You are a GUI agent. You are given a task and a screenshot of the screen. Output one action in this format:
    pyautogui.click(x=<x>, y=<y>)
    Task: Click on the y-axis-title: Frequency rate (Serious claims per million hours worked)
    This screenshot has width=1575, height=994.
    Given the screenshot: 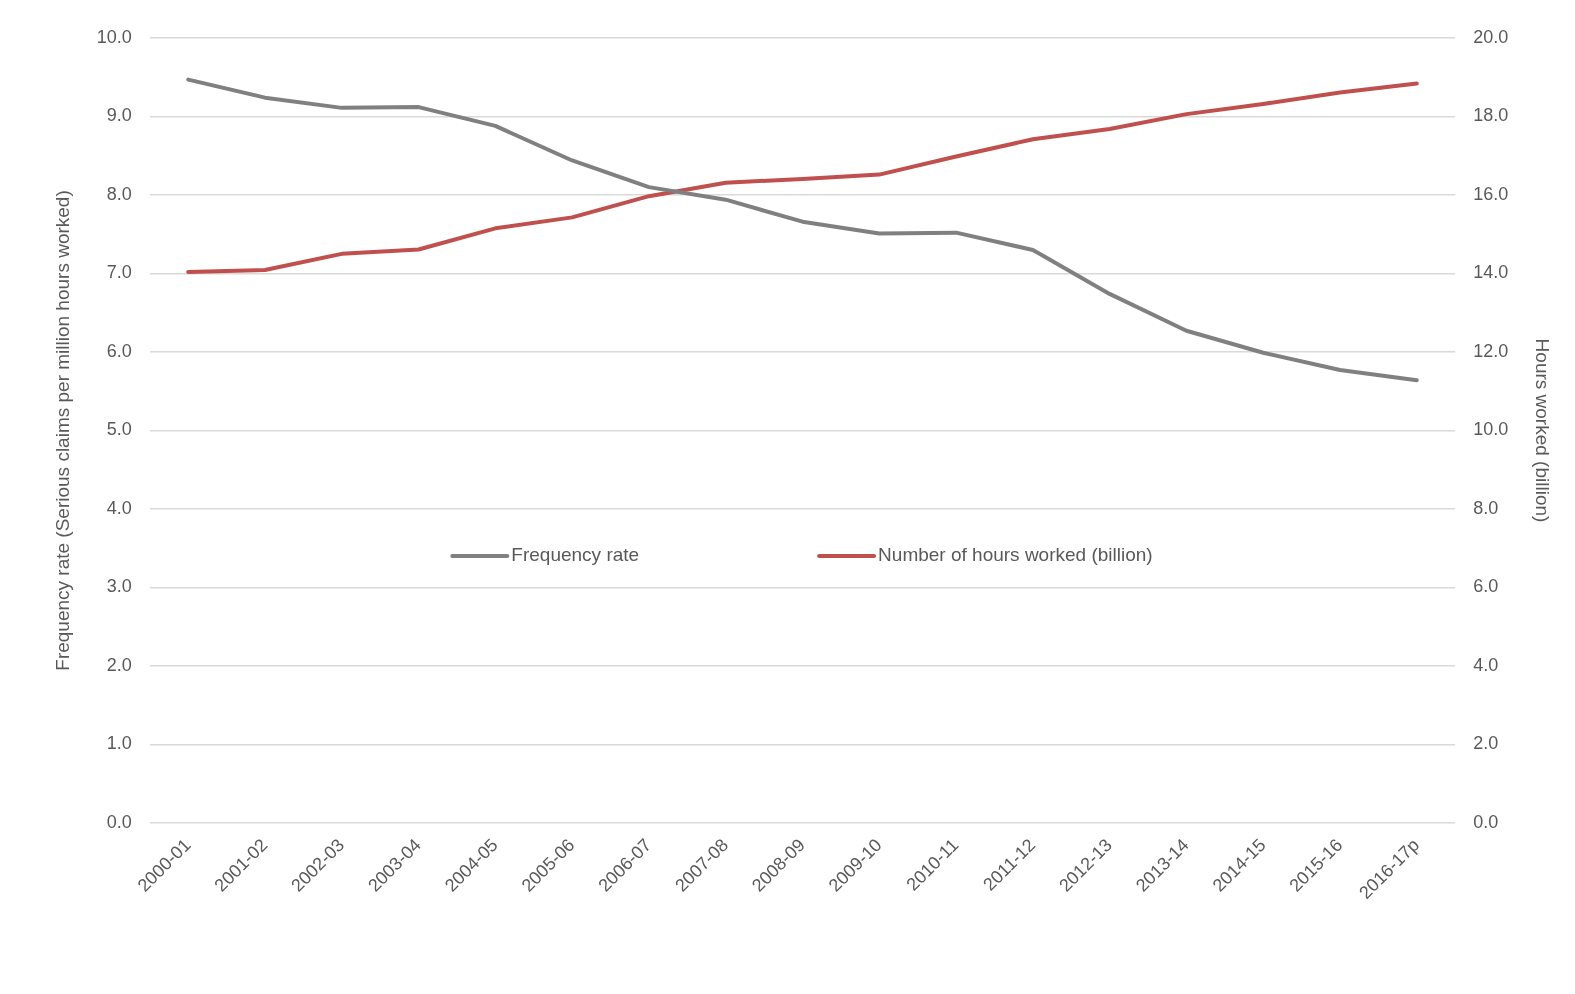 What is the action you would take?
    pyautogui.click(x=62, y=430)
    